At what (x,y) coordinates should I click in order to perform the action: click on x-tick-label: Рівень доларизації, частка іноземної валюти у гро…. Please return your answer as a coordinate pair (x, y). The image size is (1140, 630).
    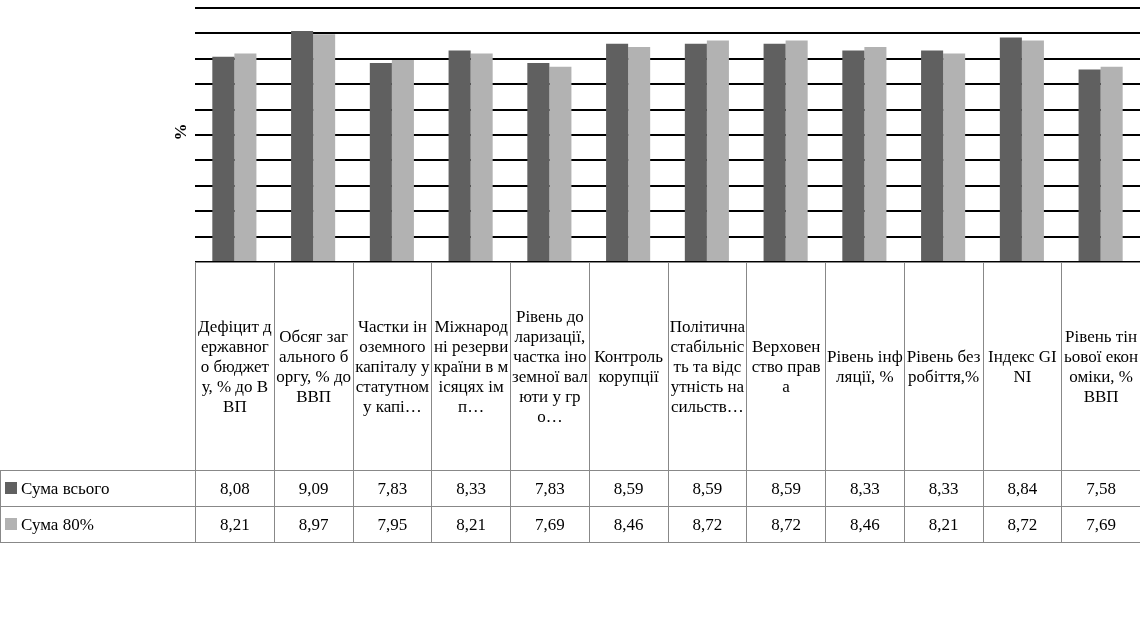
    Looking at the image, I should click on (550, 366).